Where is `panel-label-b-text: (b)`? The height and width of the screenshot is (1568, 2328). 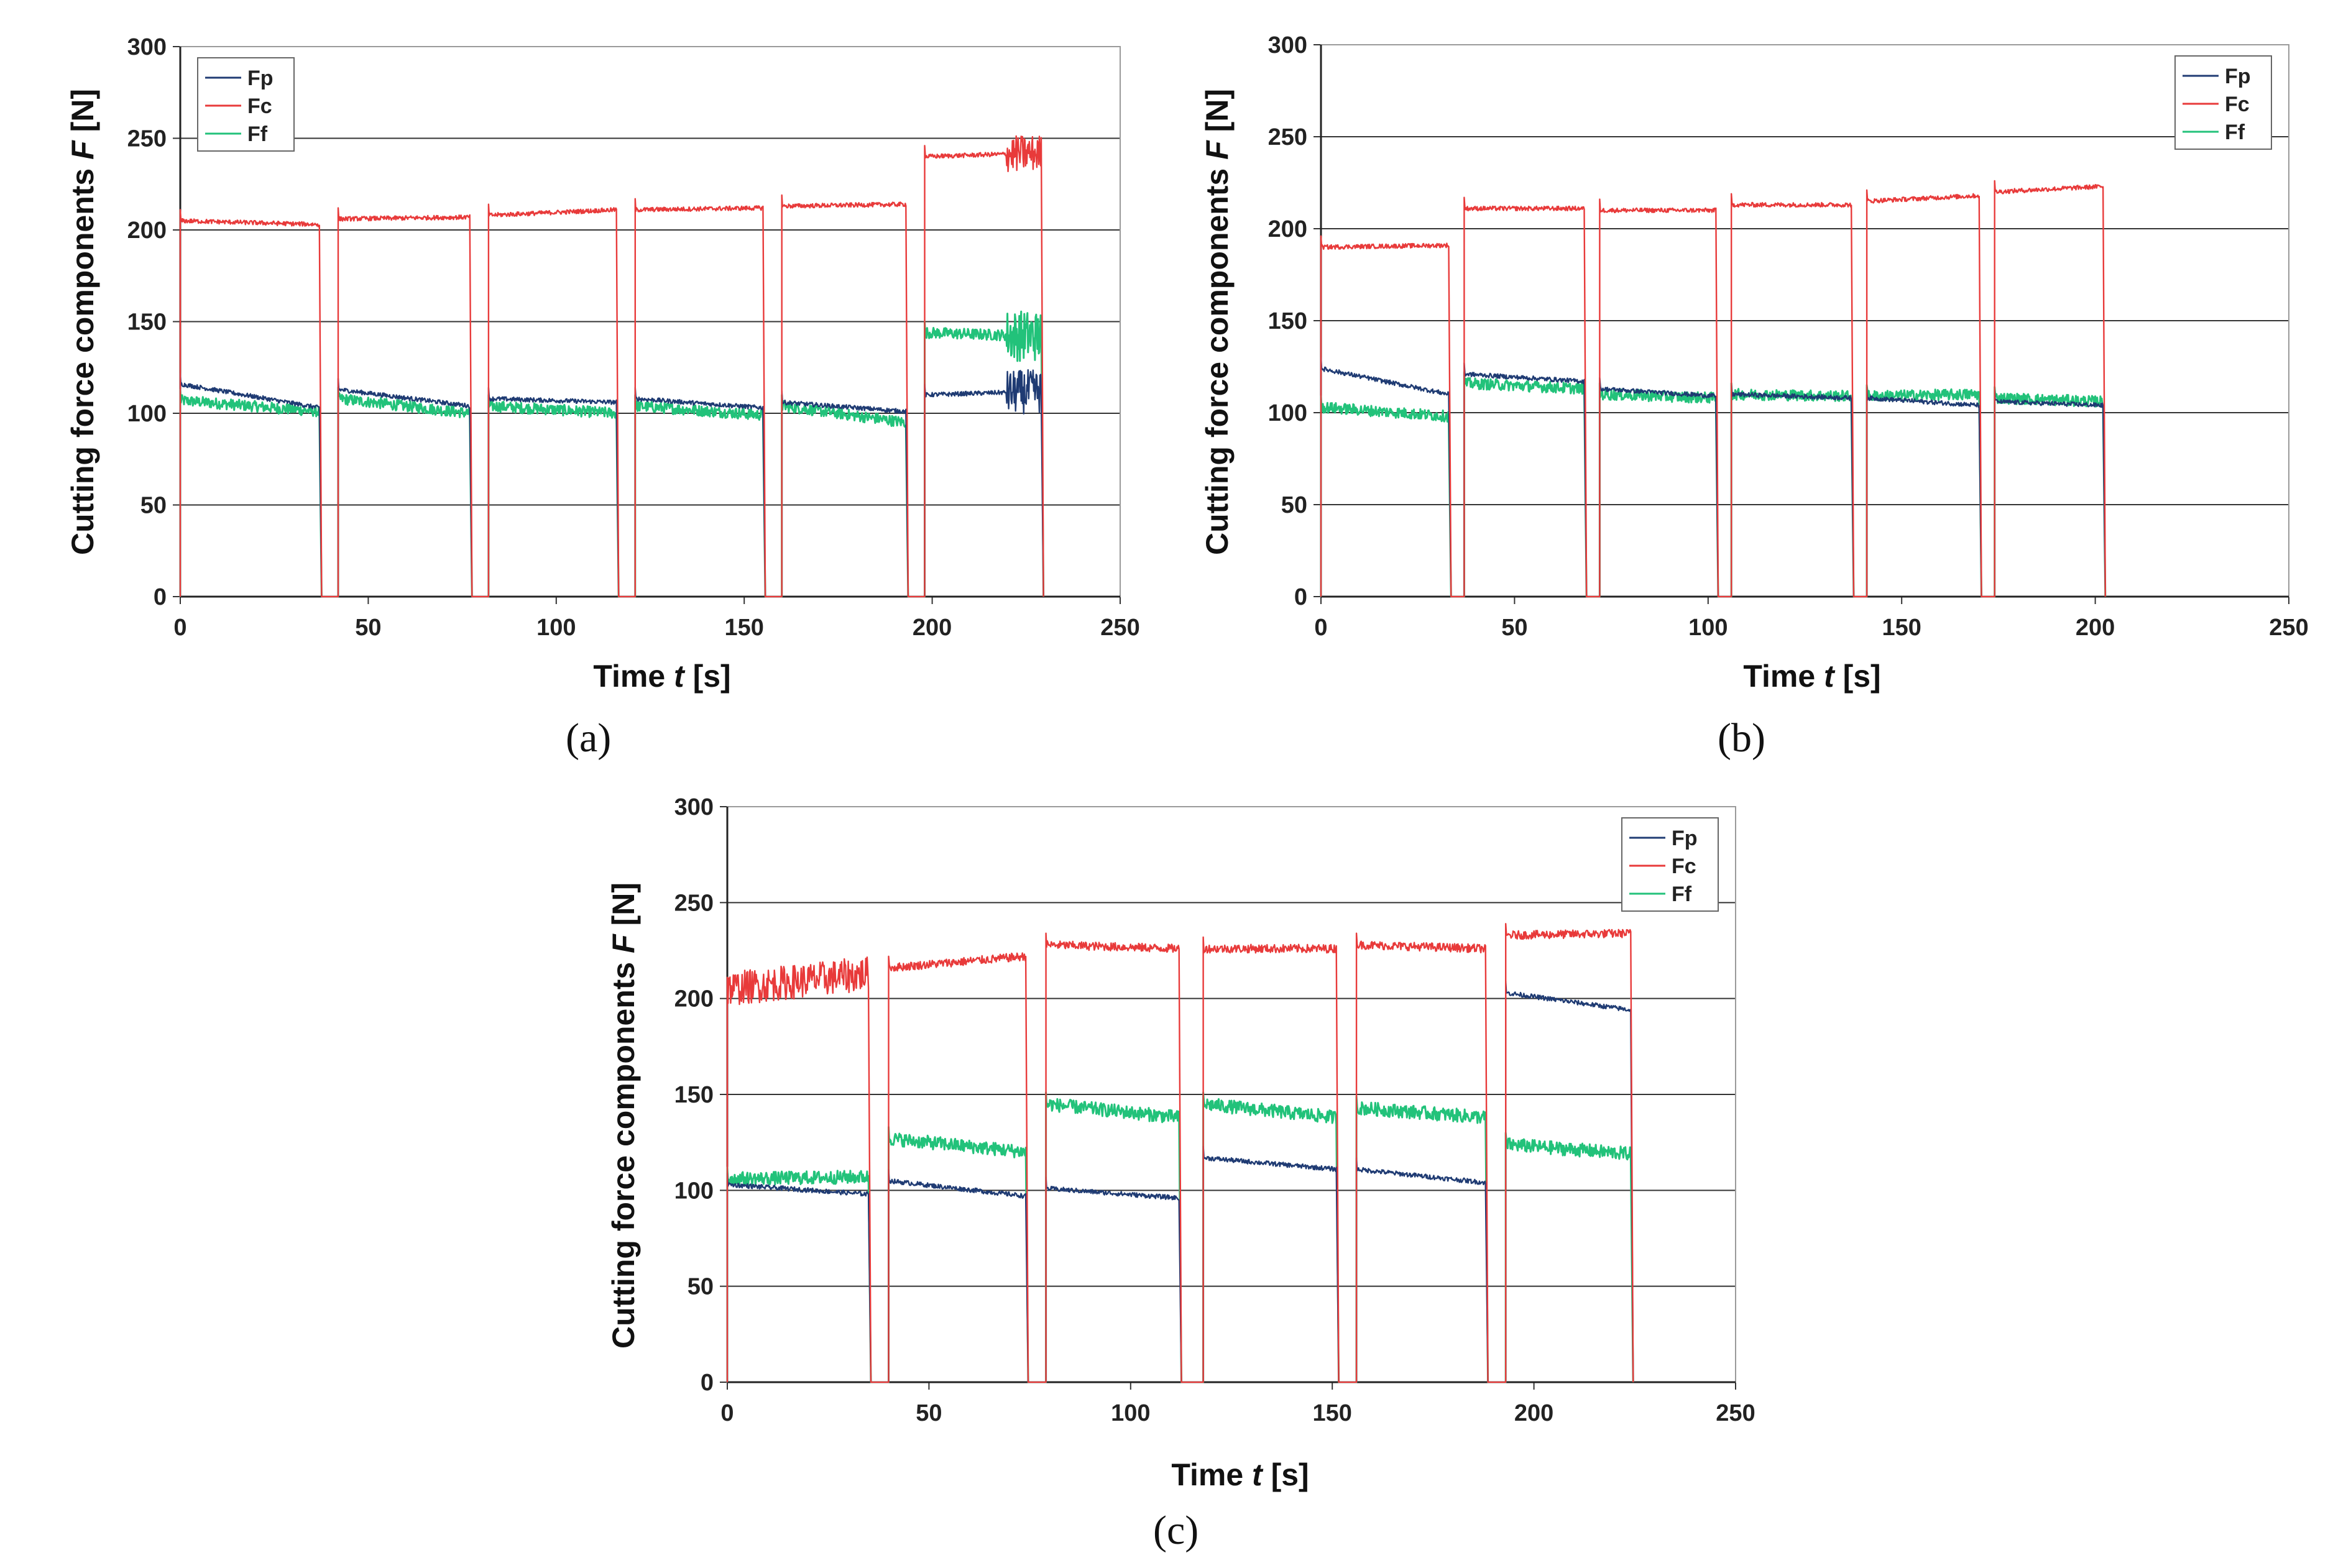 panel-label-b-text: (b) is located at coordinates (1742, 738).